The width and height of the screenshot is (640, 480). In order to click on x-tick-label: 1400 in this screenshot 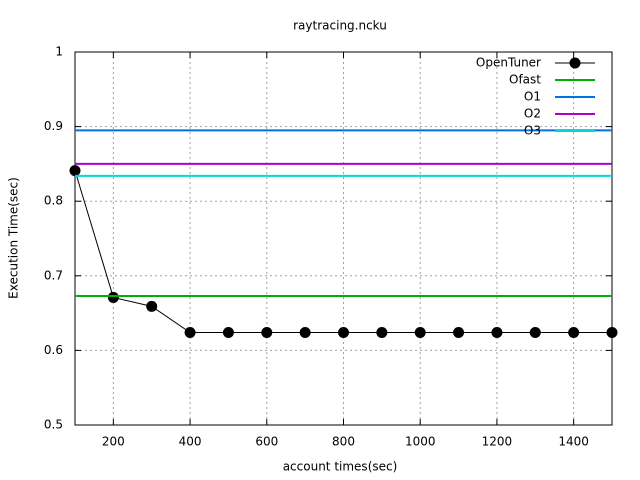, I will do `click(573, 442)`.